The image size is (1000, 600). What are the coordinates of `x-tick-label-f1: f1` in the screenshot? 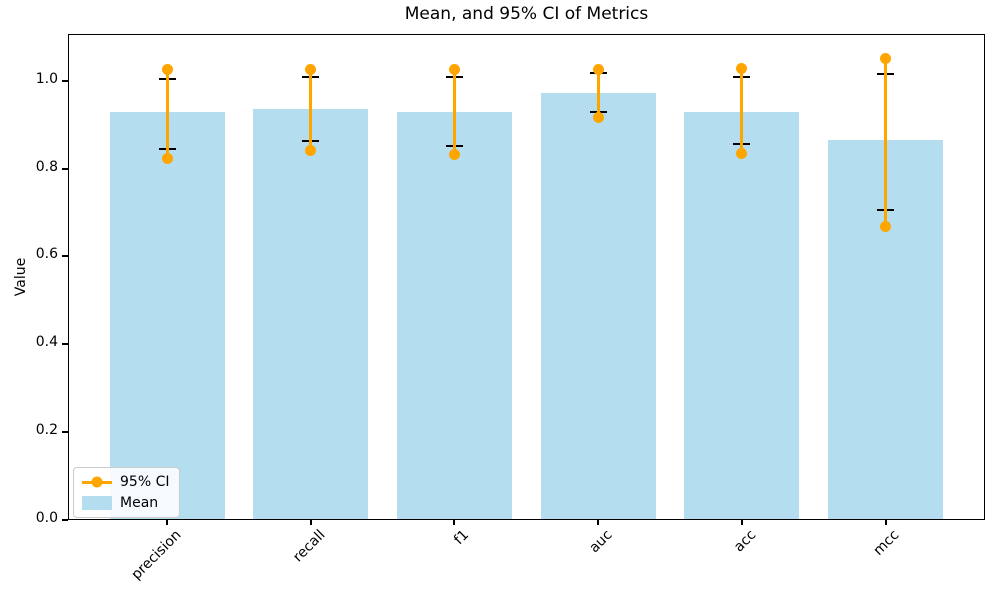 It's located at (461, 538).